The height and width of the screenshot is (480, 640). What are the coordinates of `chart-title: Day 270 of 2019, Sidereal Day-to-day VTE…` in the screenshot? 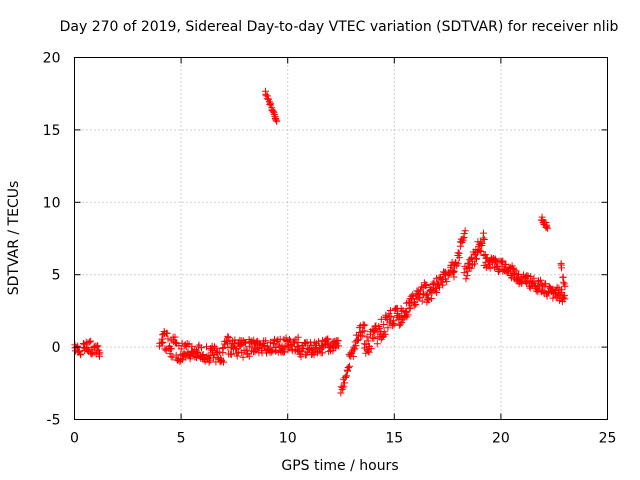 It's located at (339, 27).